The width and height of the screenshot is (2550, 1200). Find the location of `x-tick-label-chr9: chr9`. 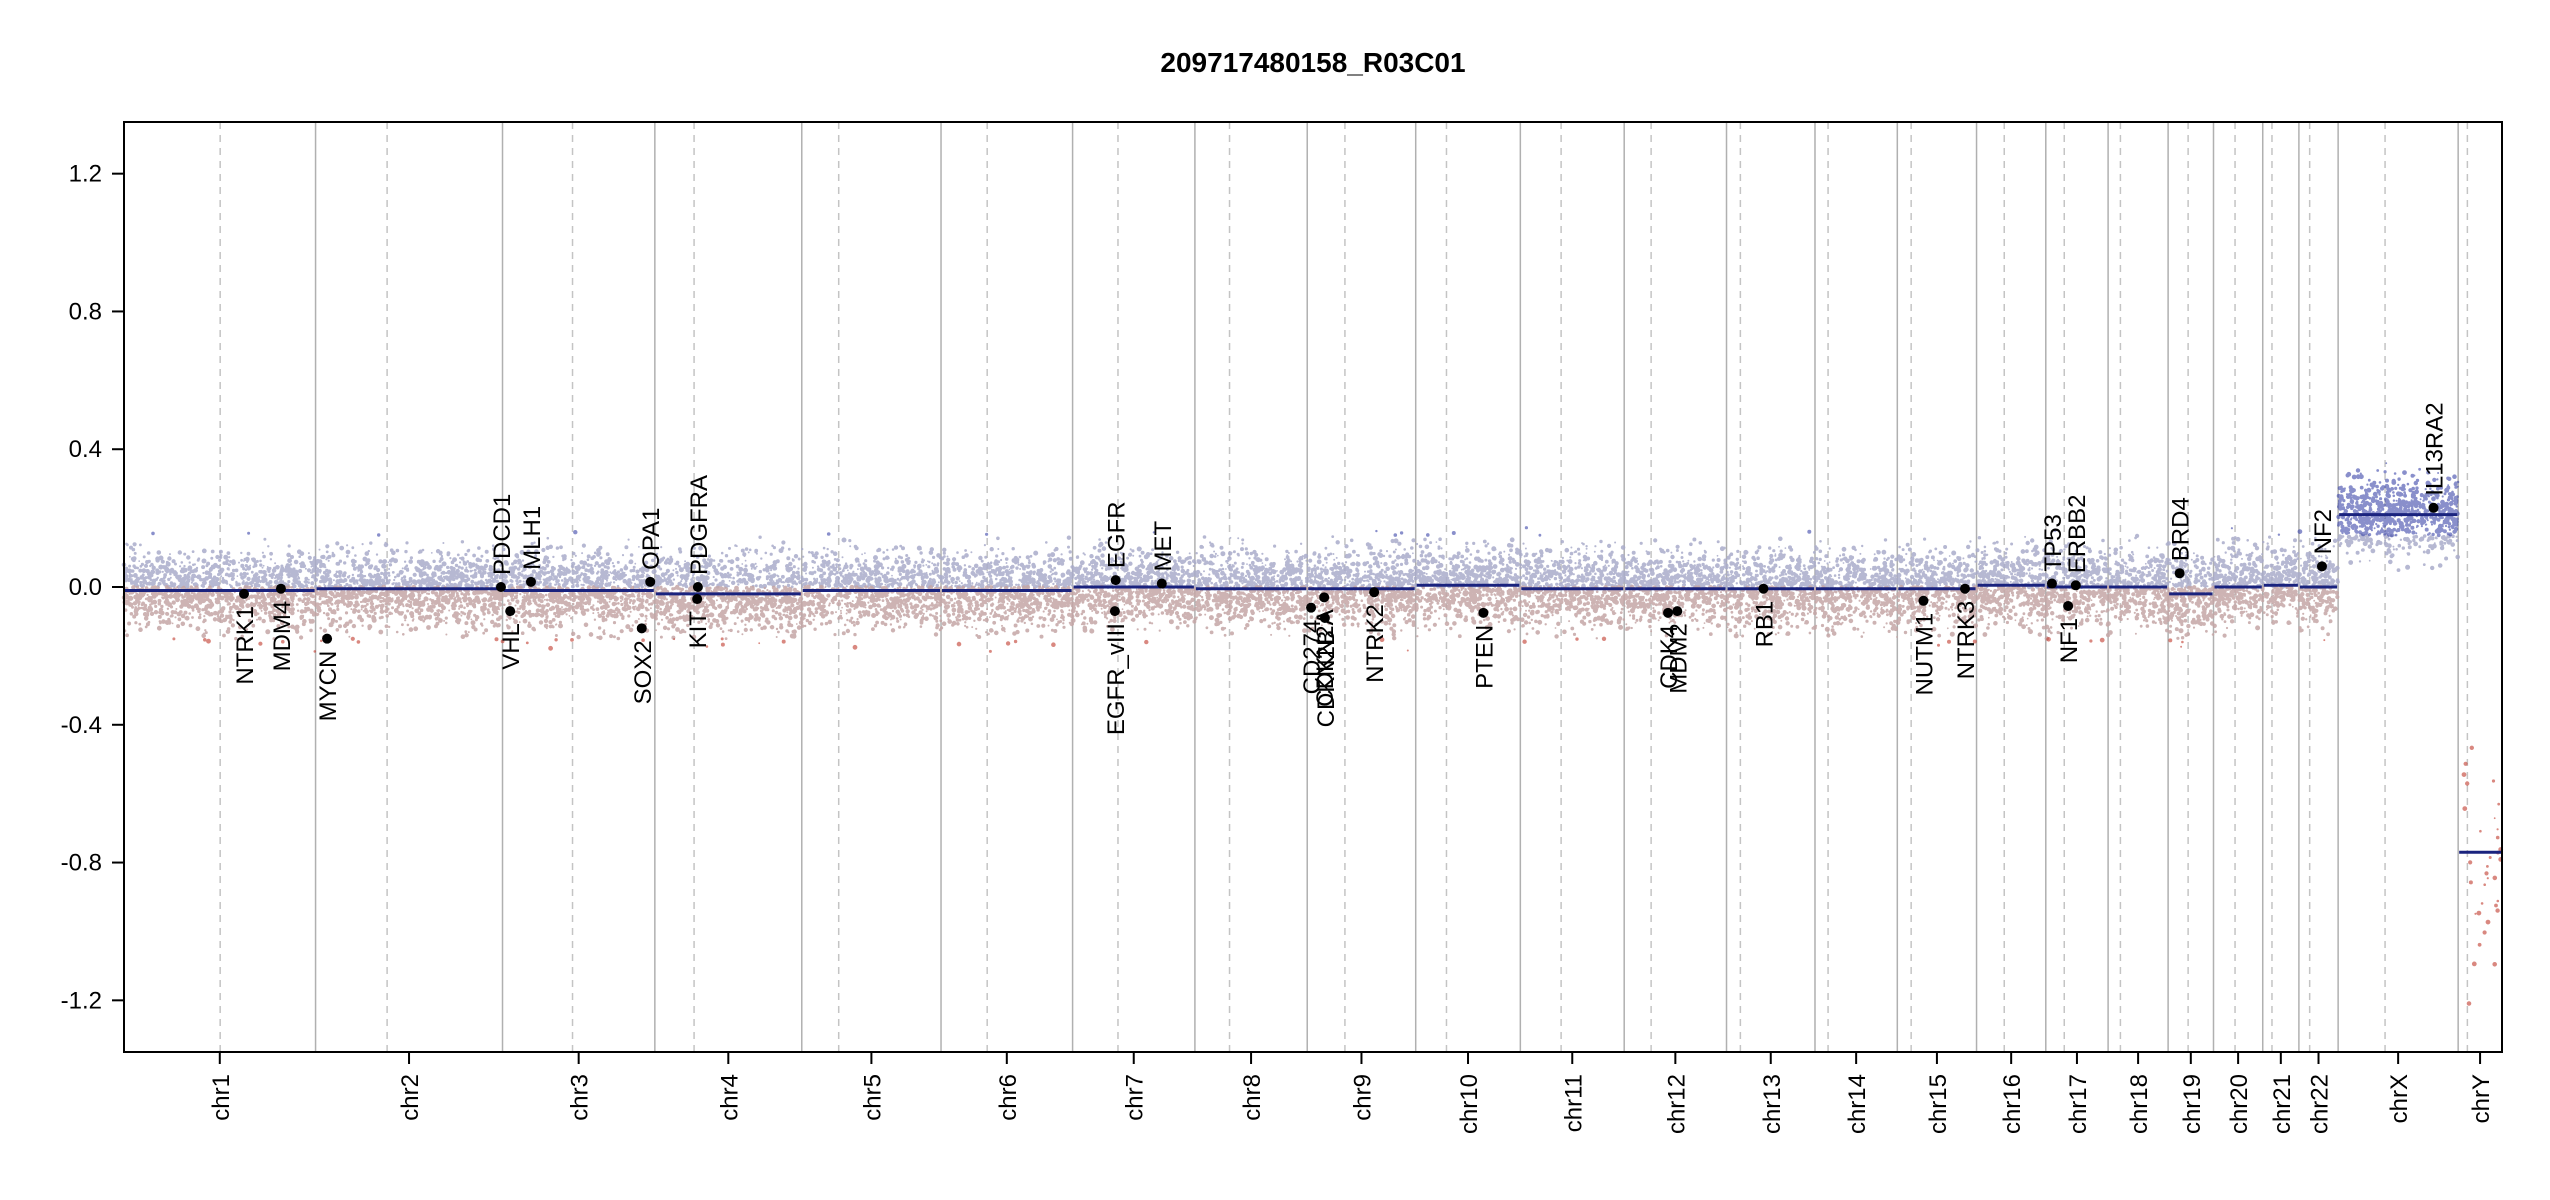

x-tick-label-chr9: chr9 is located at coordinates (1362, 1097).